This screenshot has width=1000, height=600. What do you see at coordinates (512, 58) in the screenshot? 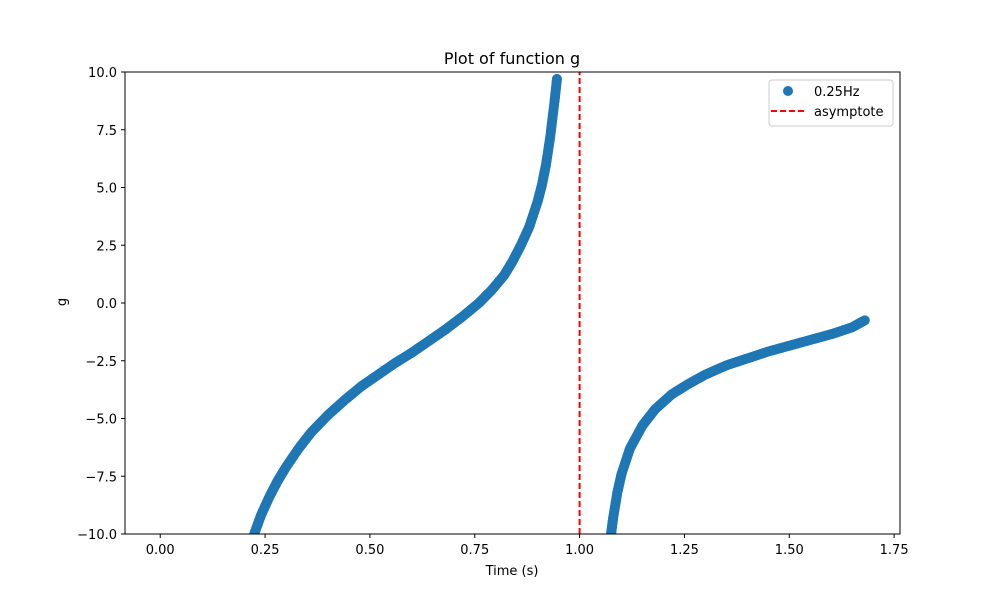
I see `chart-title: Plot of function g` at bounding box center [512, 58].